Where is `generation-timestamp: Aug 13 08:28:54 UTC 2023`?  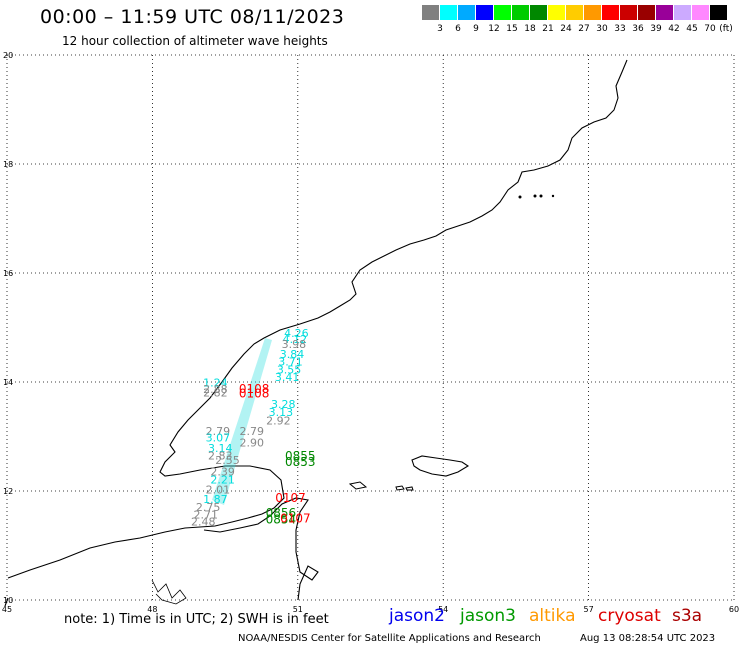 generation-timestamp: Aug 13 08:28:54 UTC 2023 is located at coordinates (648, 638).